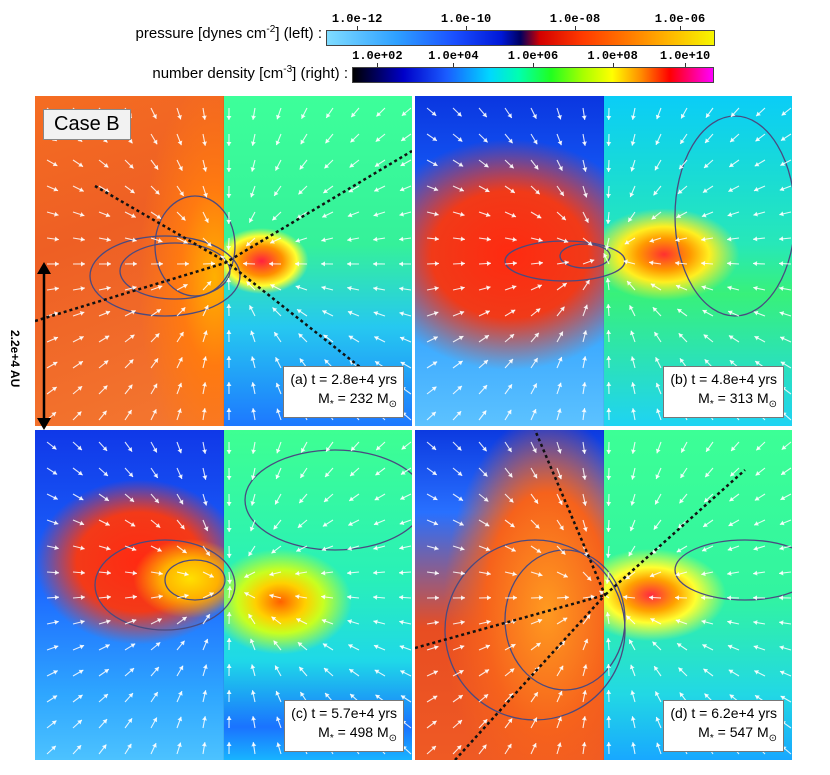  Describe the element at coordinates (298, 33) in the screenshot. I see `pressure-label-tail: ] (left) :` at that location.